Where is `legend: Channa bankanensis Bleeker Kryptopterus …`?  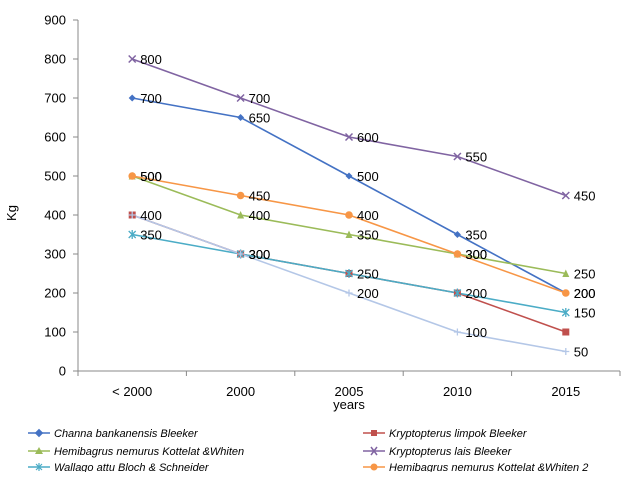 legend: Channa bankanensis Bleeker Kryptopterus … is located at coordinates (308, 451).